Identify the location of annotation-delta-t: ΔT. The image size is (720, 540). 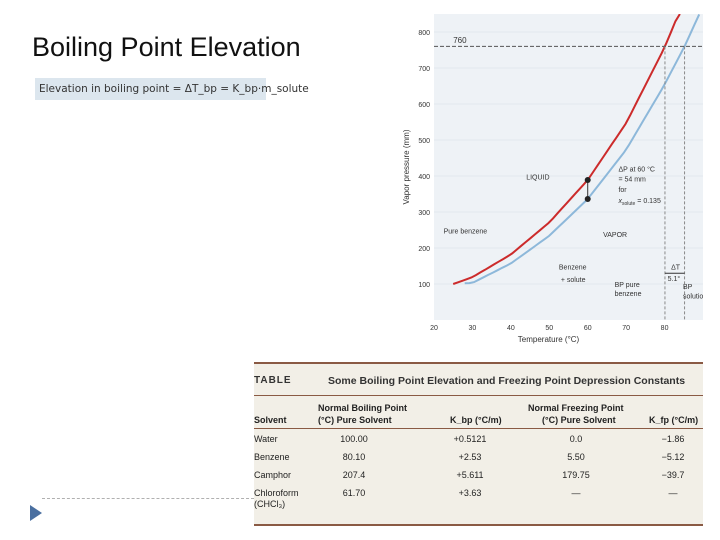
(676, 268).